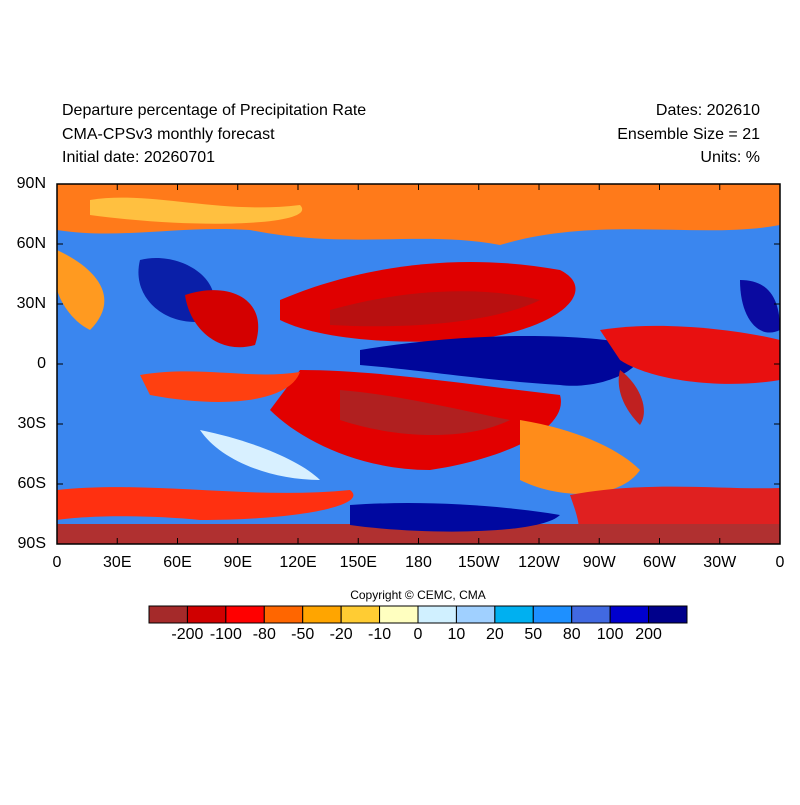  Describe the element at coordinates (688, 134) in the screenshot. I see `ensemble: Ensemble Size = 21` at that location.